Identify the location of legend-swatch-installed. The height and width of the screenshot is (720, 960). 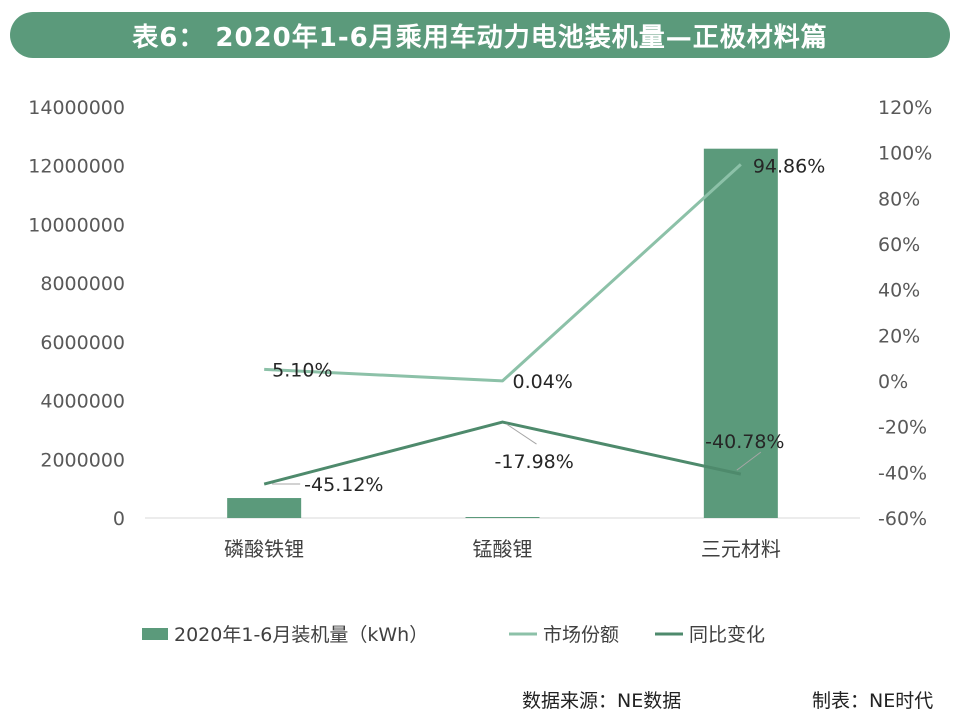
(155, 634).